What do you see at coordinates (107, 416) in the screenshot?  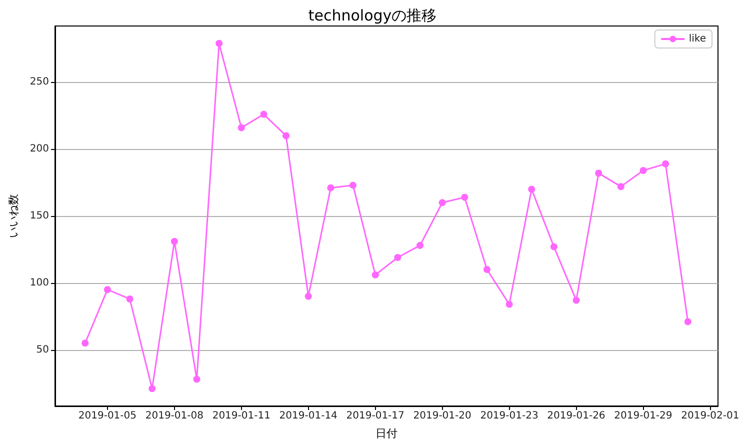 I see `x-tick-label: 2019-01-05` at bounding box center [107, 416].